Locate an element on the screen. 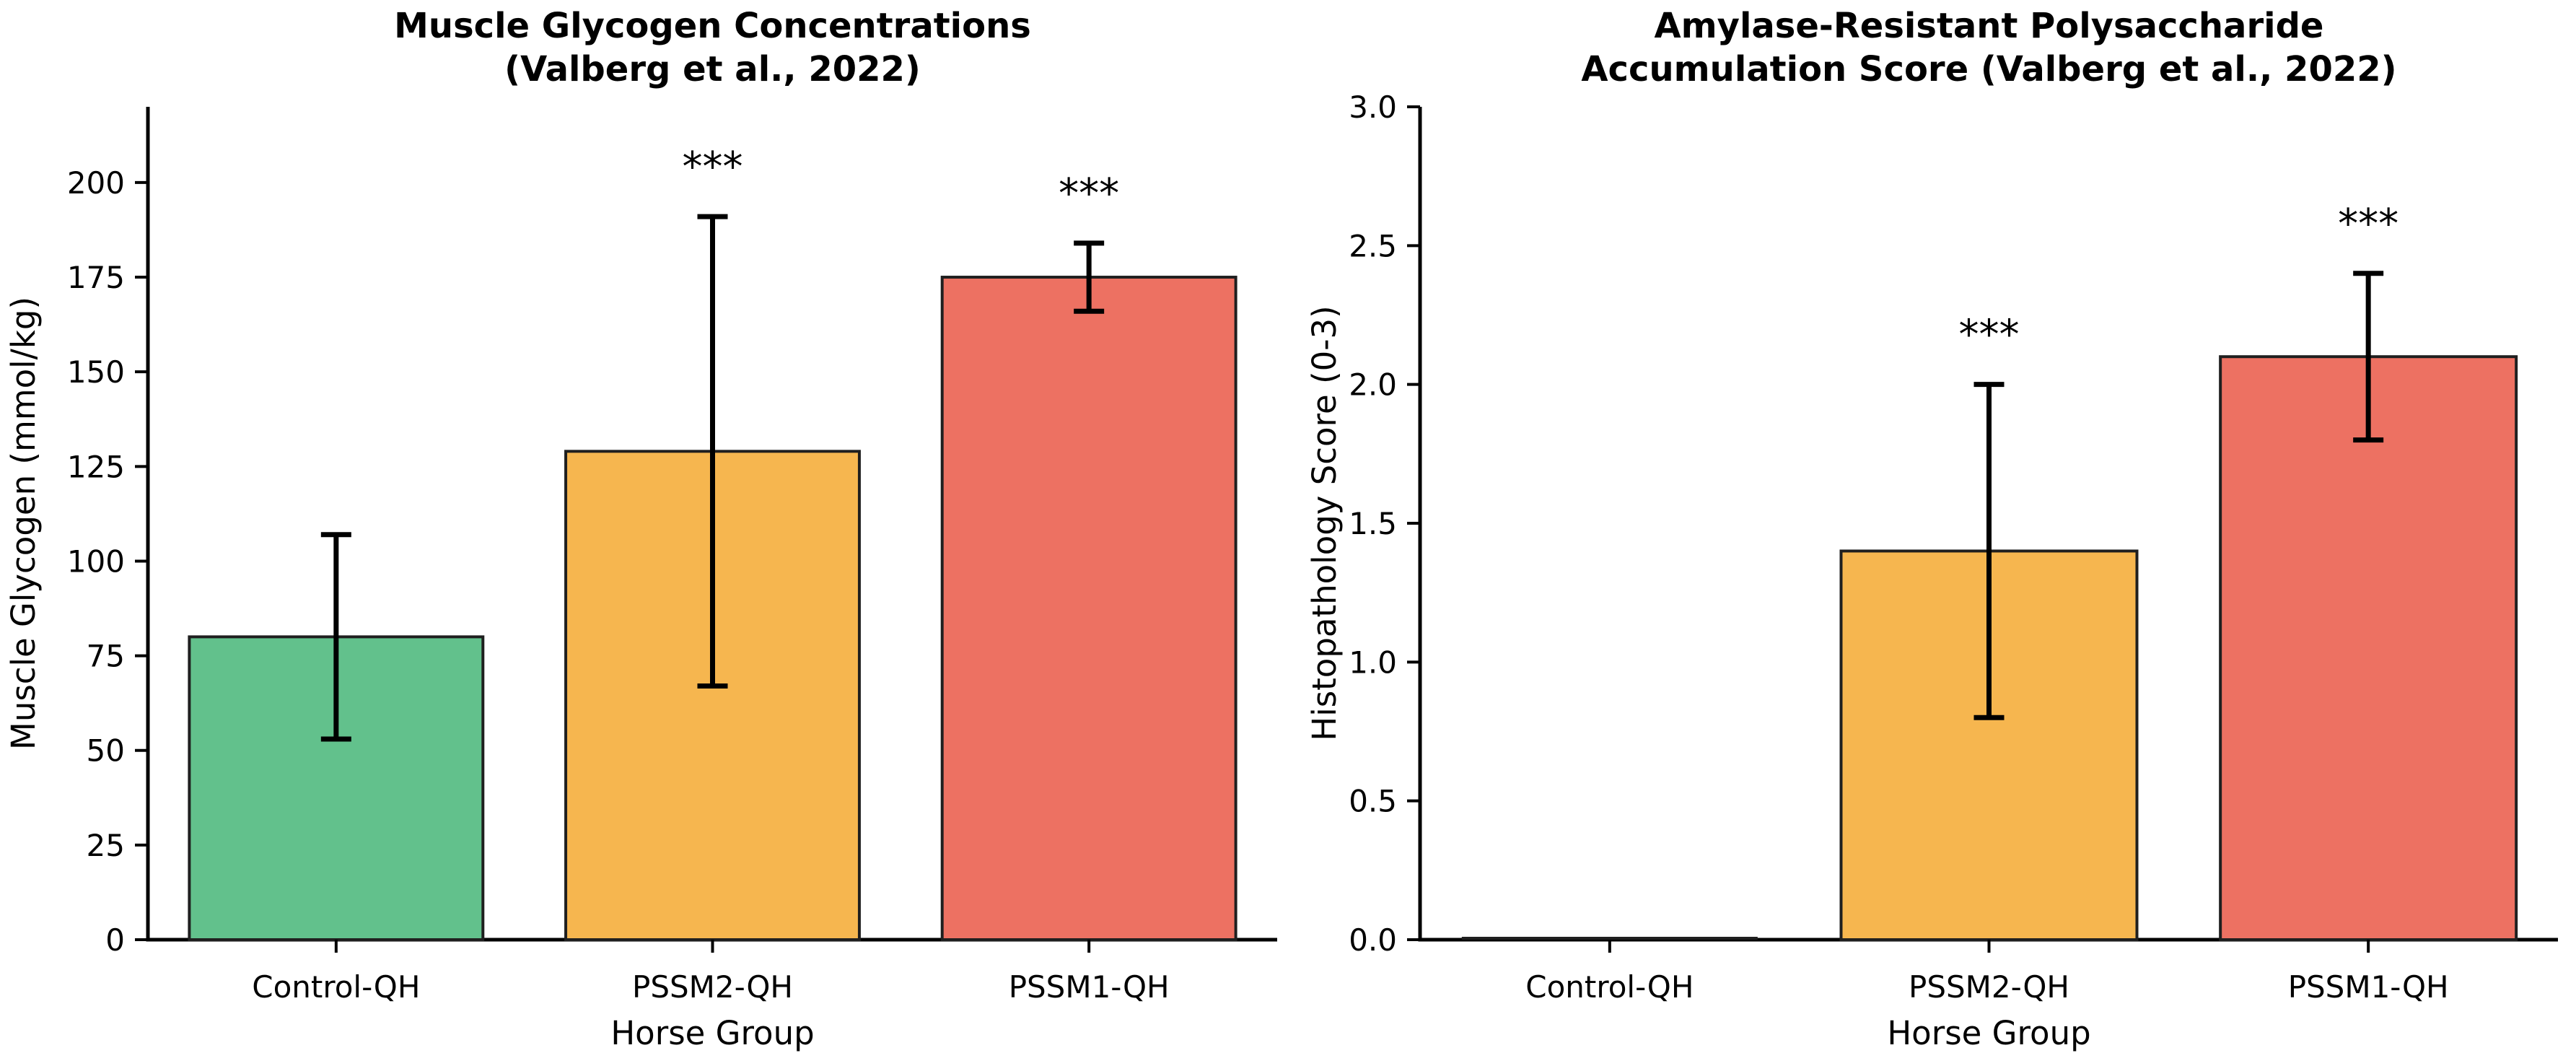 This screenshot has width=2576, height=1053. y-tick-label: 1.0 is located at coordinates (1373, 662).